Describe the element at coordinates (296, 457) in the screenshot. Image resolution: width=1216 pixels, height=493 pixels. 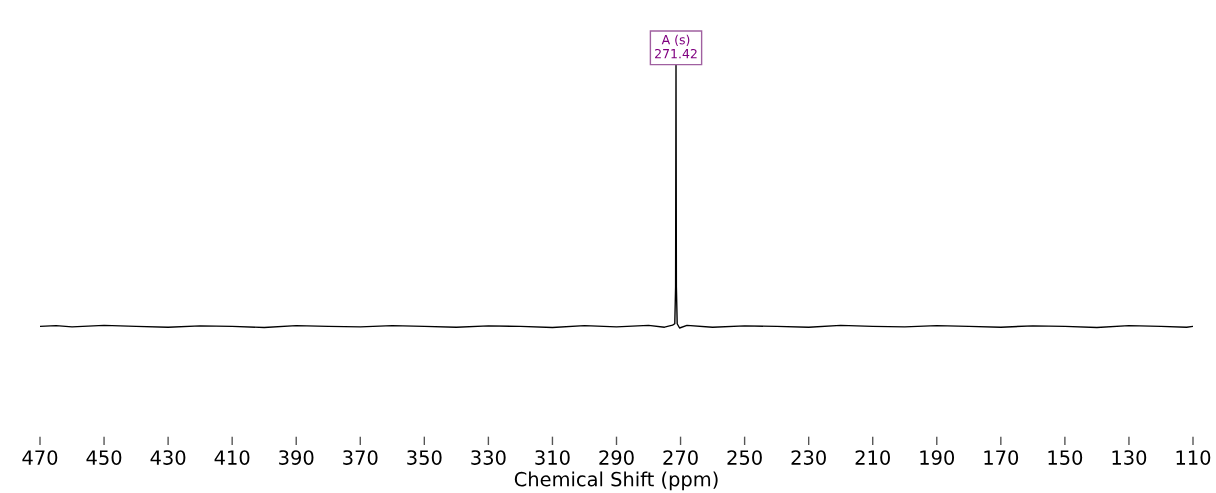
I see `x-tick-label: 390` at that location.